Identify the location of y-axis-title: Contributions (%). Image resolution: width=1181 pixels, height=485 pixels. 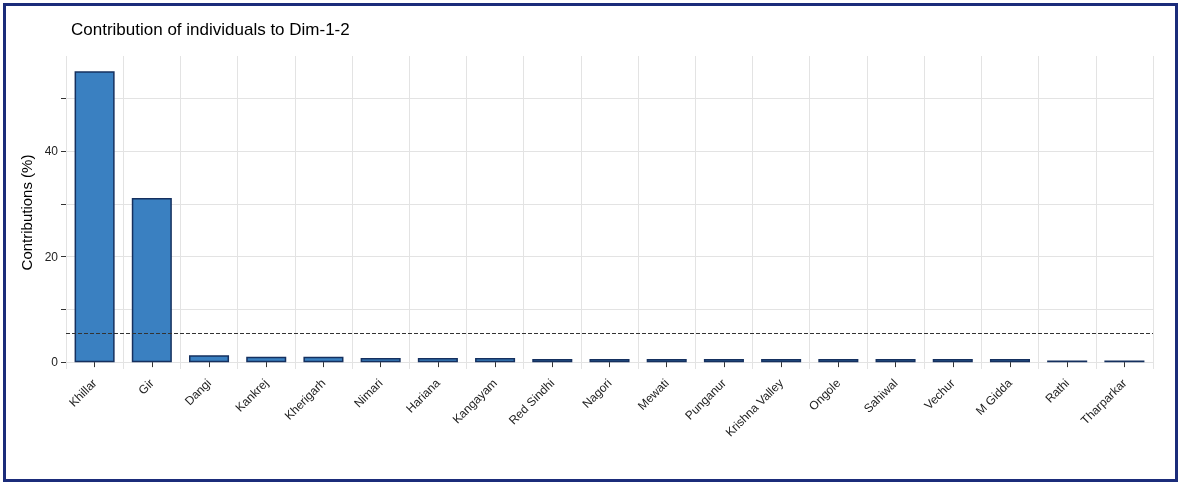
(26, 212).